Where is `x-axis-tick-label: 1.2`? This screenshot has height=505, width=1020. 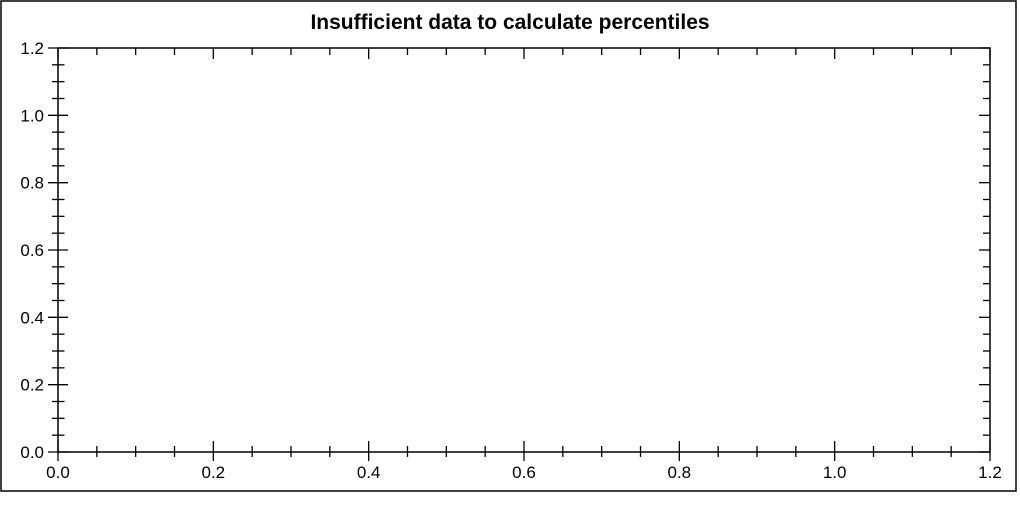
x-axis-tick-label: 1.2 is located at coordinates (990, 472).